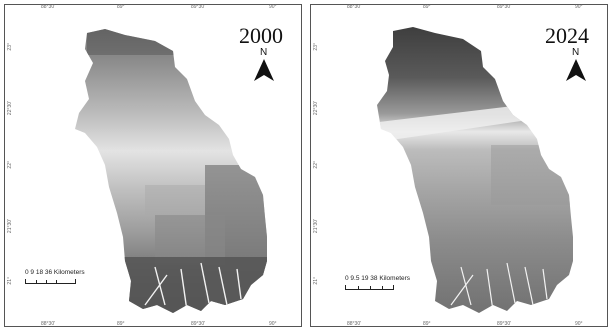  What do you see at coordinates (261, 35) in the screenshot?
I see `map-year-label: 2000` at bounding box center [261, 35].